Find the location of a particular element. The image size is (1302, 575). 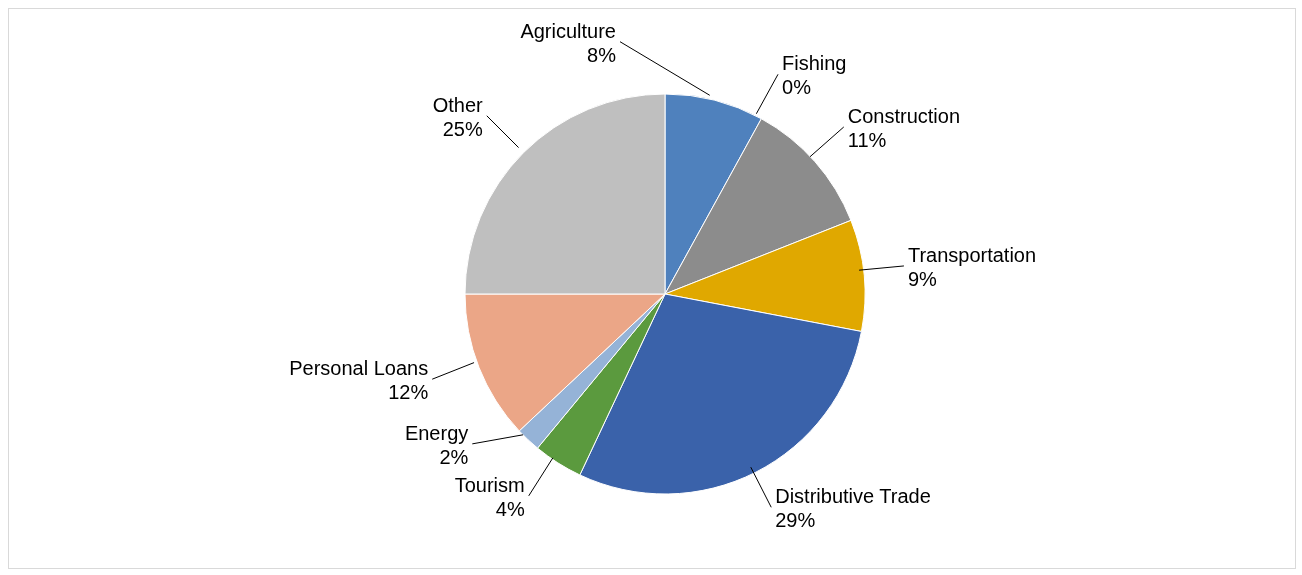

data-label: 11% is located at coordinates (867, 139).